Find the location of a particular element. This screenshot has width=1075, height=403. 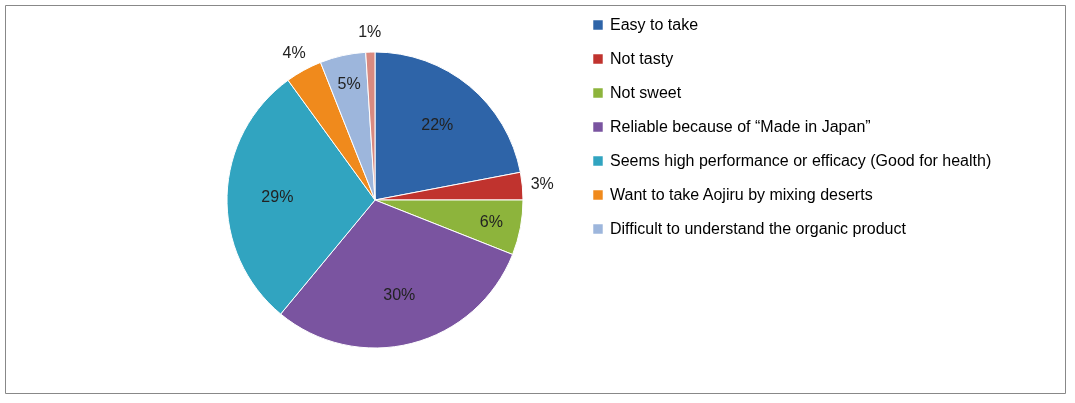

data-label: 22% is located at coordinates (437, 124).